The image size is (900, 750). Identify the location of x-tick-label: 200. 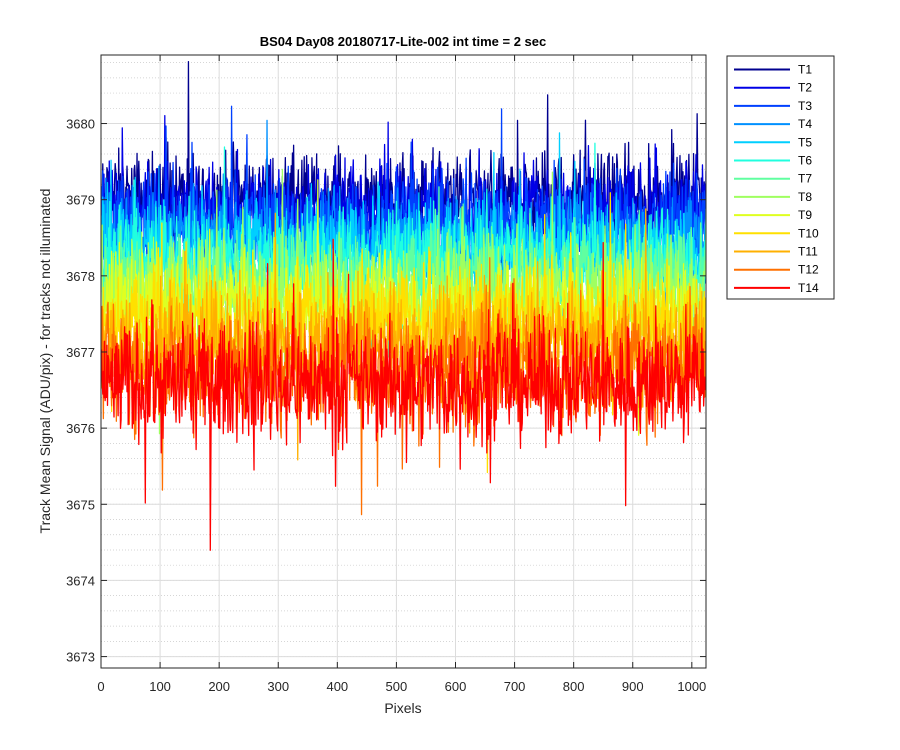
(219, 686).